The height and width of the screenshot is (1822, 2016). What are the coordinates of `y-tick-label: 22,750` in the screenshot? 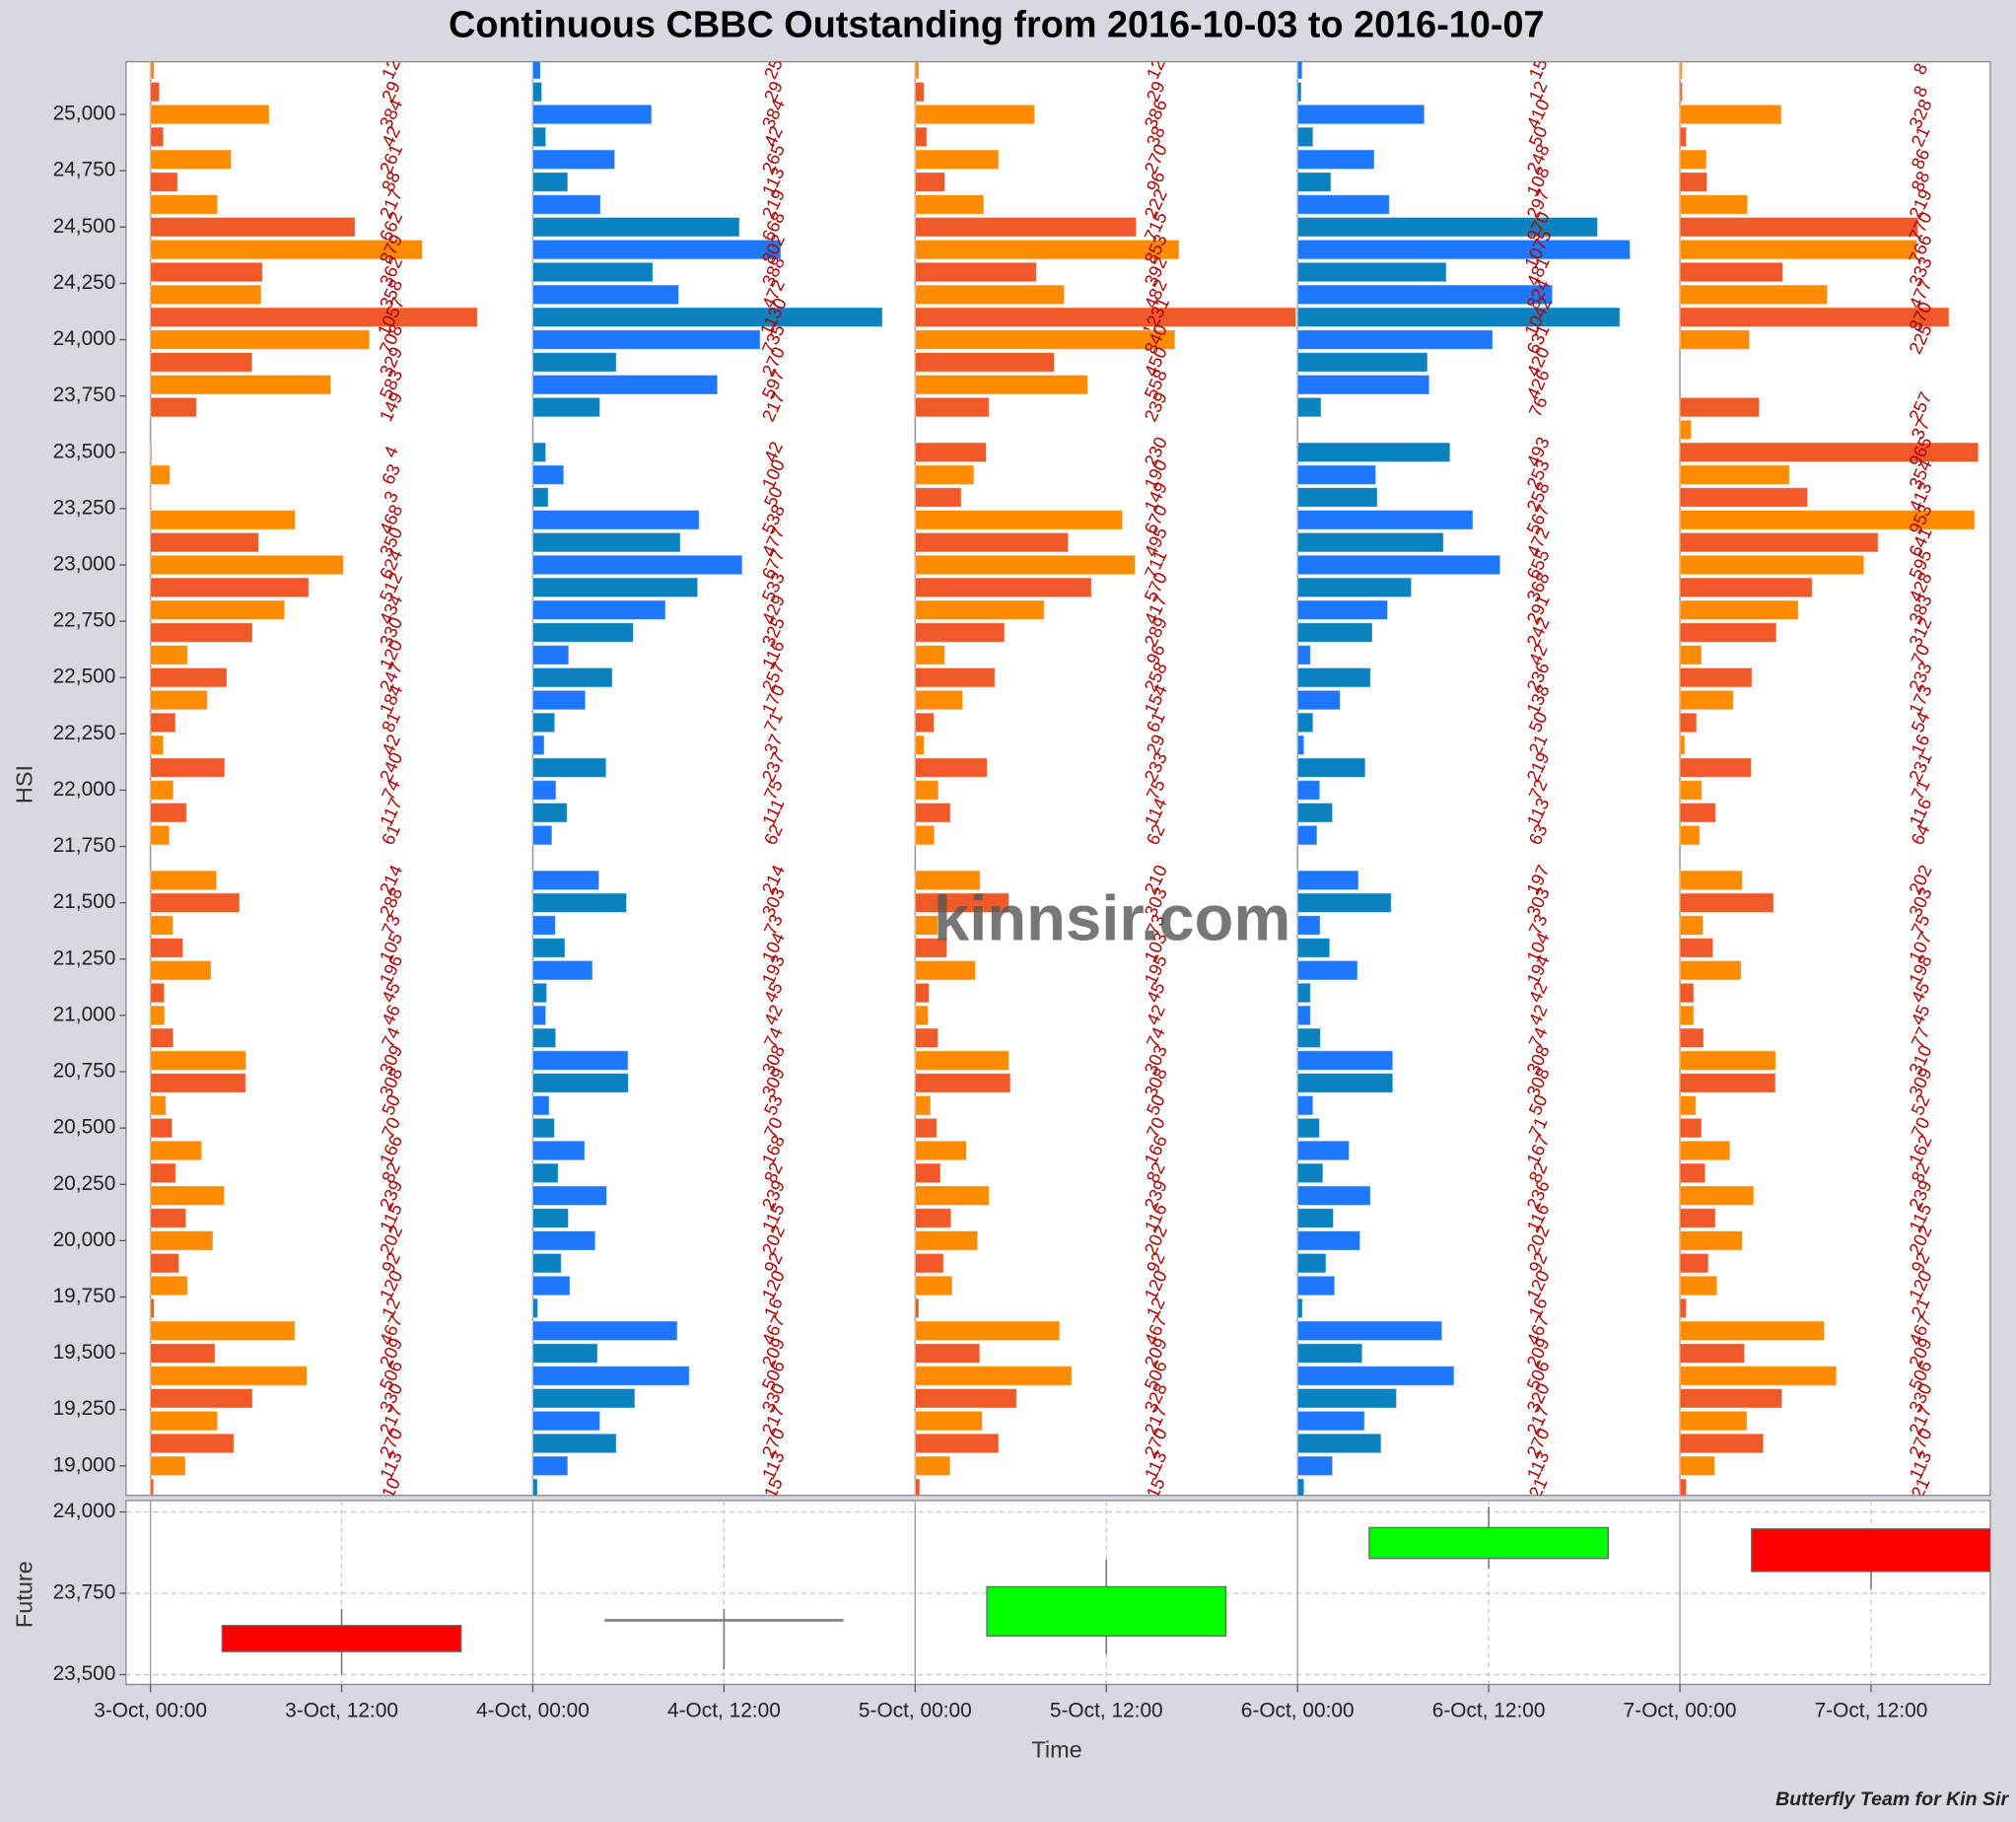 It's located at (84, 620).